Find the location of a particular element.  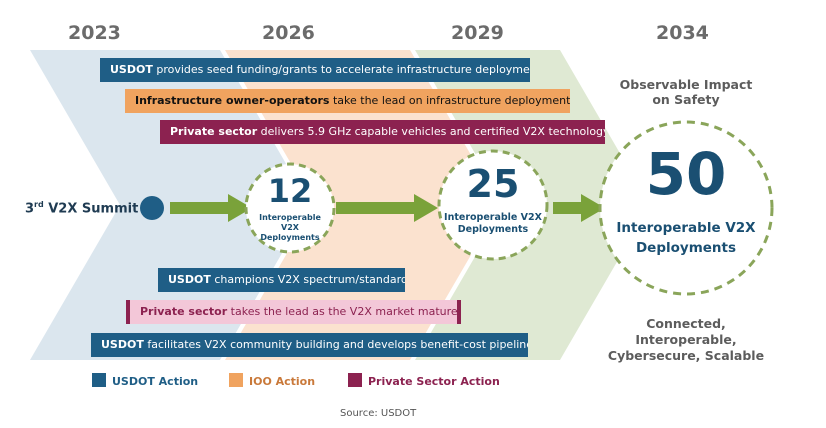

action-bar-usdot-spectrum: USDOT champions V2X spectrum/standards is located at coordinates (281, 280).